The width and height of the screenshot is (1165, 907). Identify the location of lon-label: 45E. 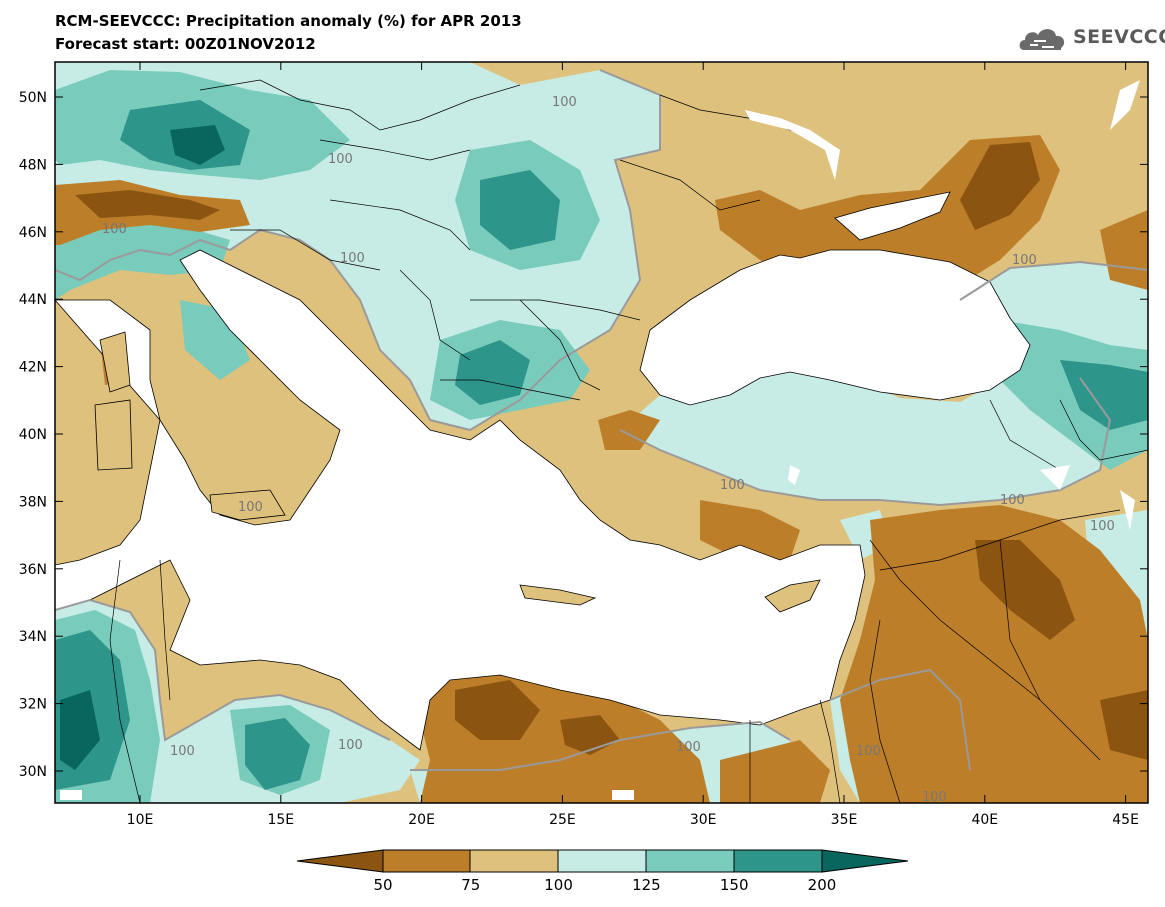
(1125, 820).